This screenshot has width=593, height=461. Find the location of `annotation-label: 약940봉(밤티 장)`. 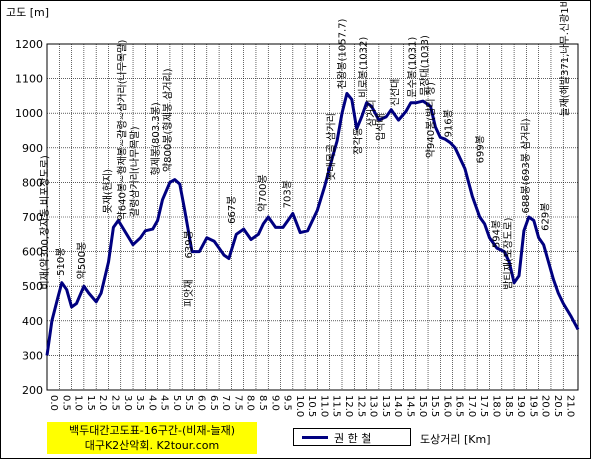

annotation-label: 약940봉(밤티 장) is located at coordinates (431, 120).